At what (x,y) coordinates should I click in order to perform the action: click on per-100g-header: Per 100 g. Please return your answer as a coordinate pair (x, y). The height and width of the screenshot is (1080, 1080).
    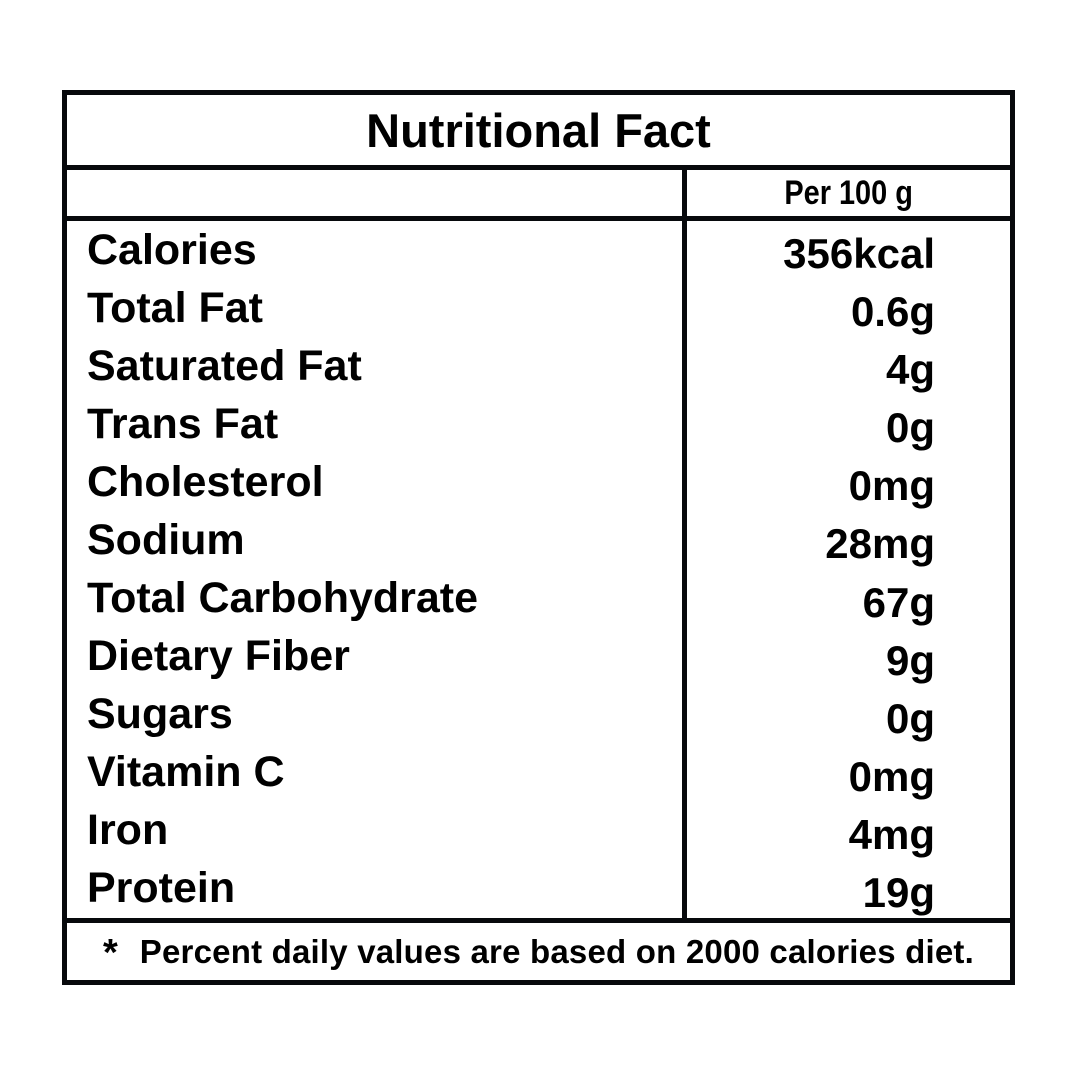
    Looking at the image, I should click on (848, 192).